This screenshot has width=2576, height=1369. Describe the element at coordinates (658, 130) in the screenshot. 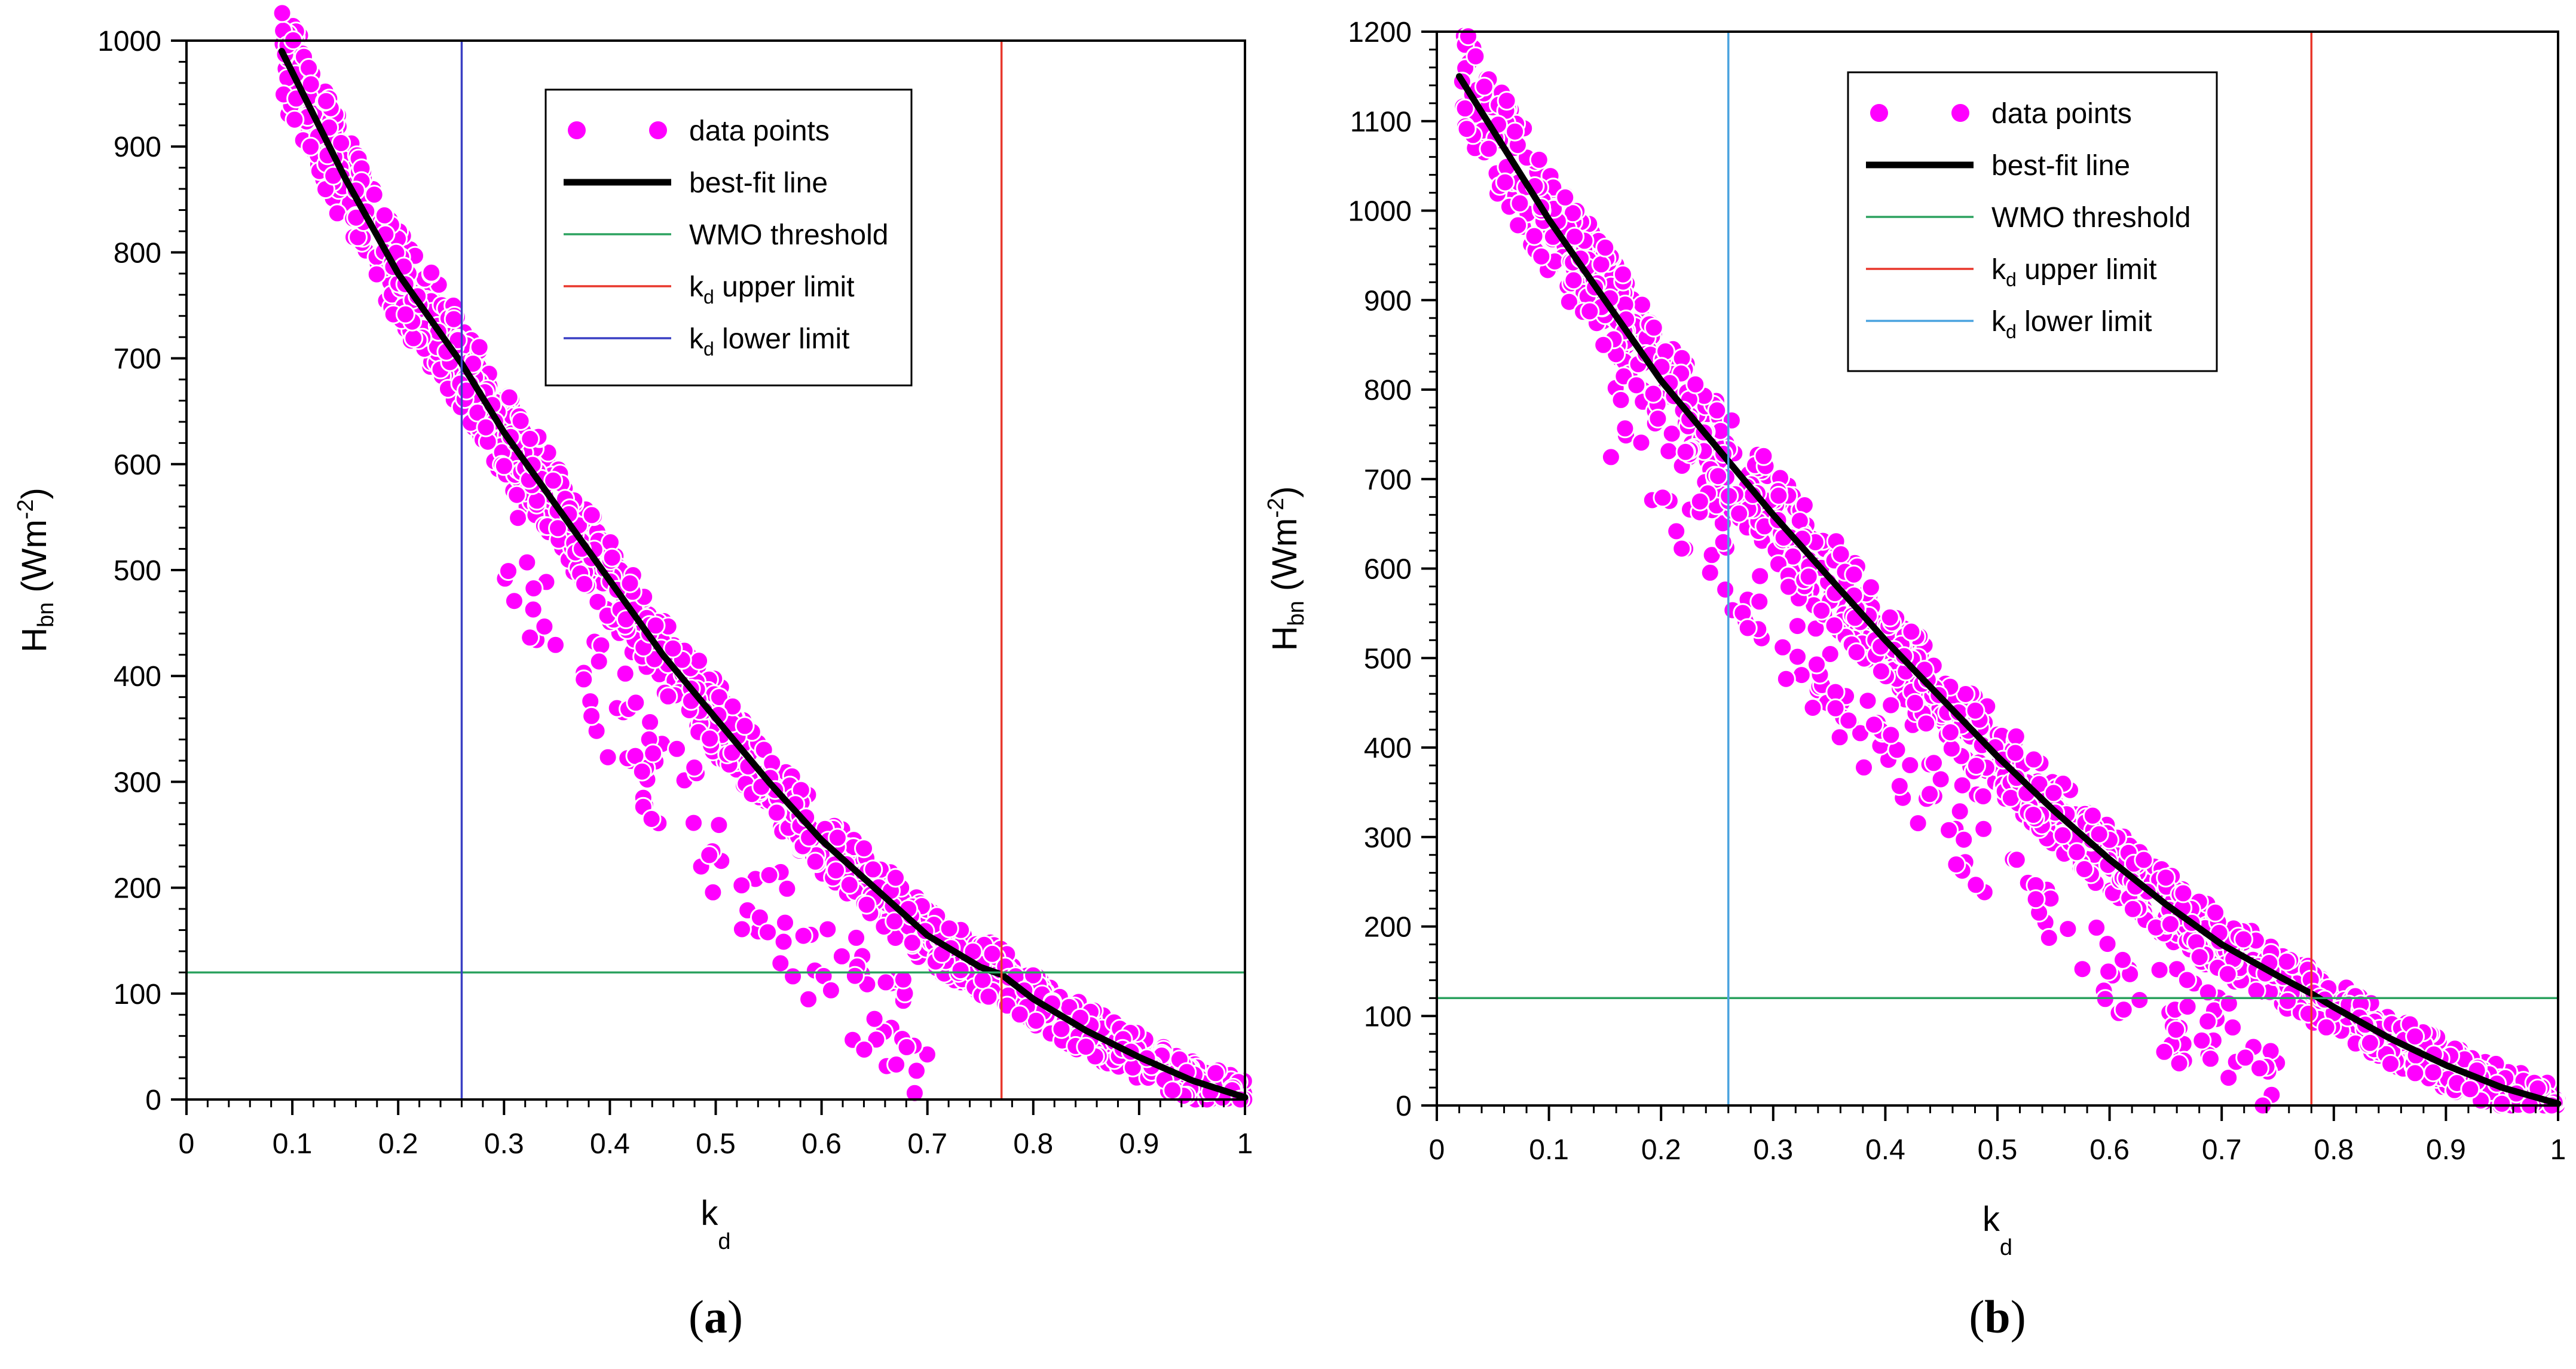

I see `legend-marker-points` at that location.